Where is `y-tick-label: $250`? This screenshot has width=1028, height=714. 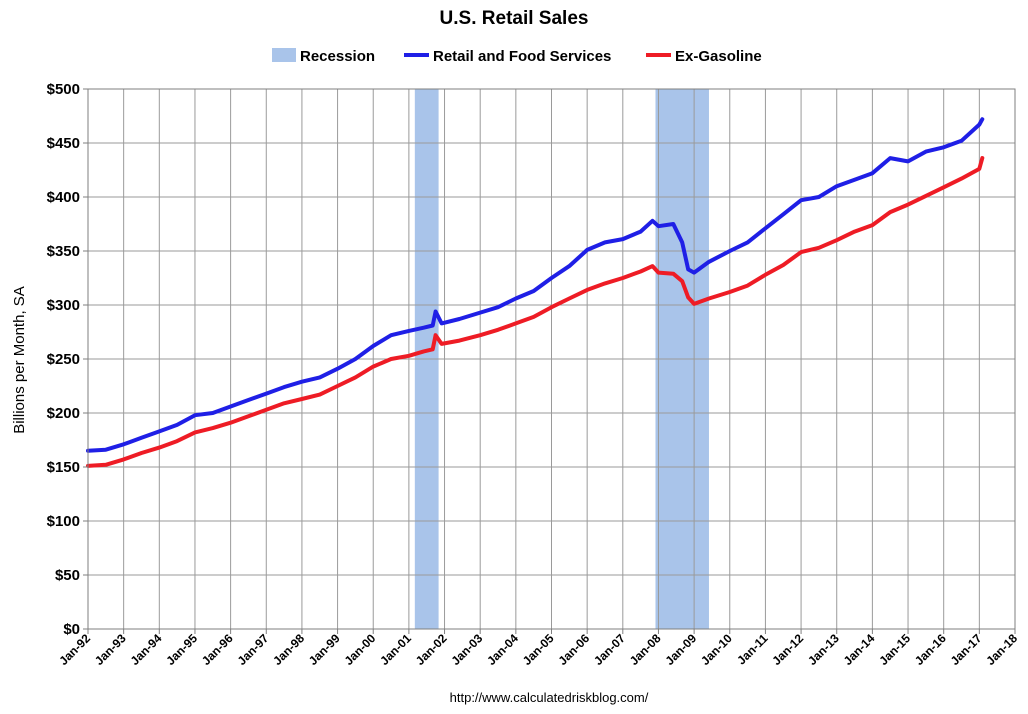 y-tick-label: $250 is located at coordinates (63, 359).